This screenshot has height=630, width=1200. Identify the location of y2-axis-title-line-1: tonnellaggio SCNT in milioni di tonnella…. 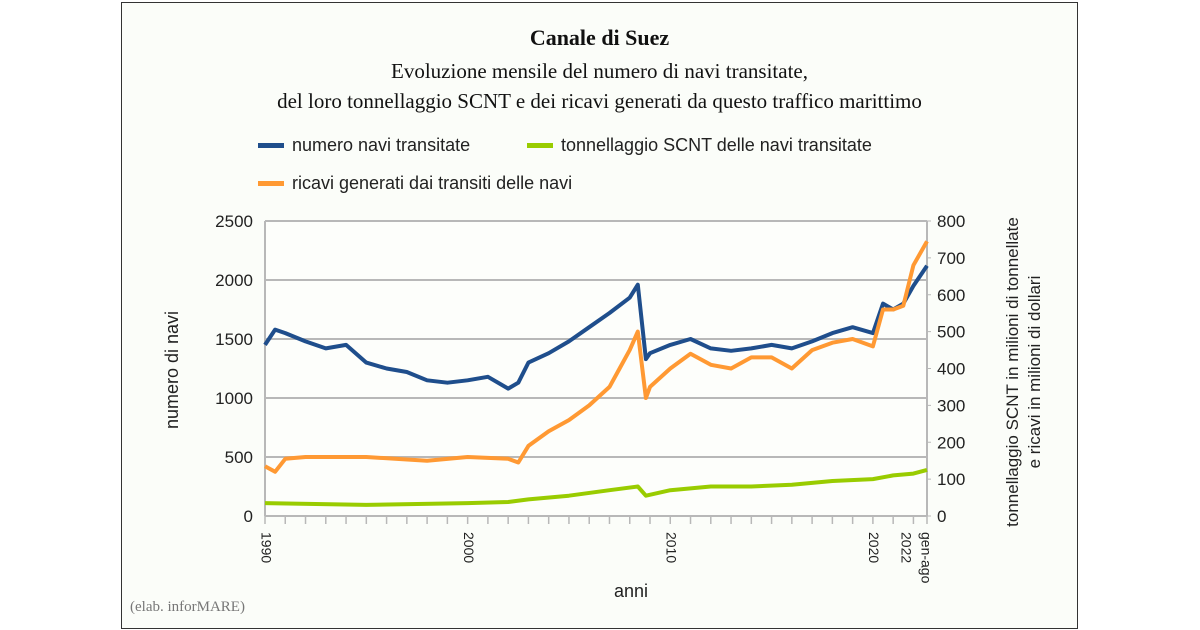
(1012, 372).